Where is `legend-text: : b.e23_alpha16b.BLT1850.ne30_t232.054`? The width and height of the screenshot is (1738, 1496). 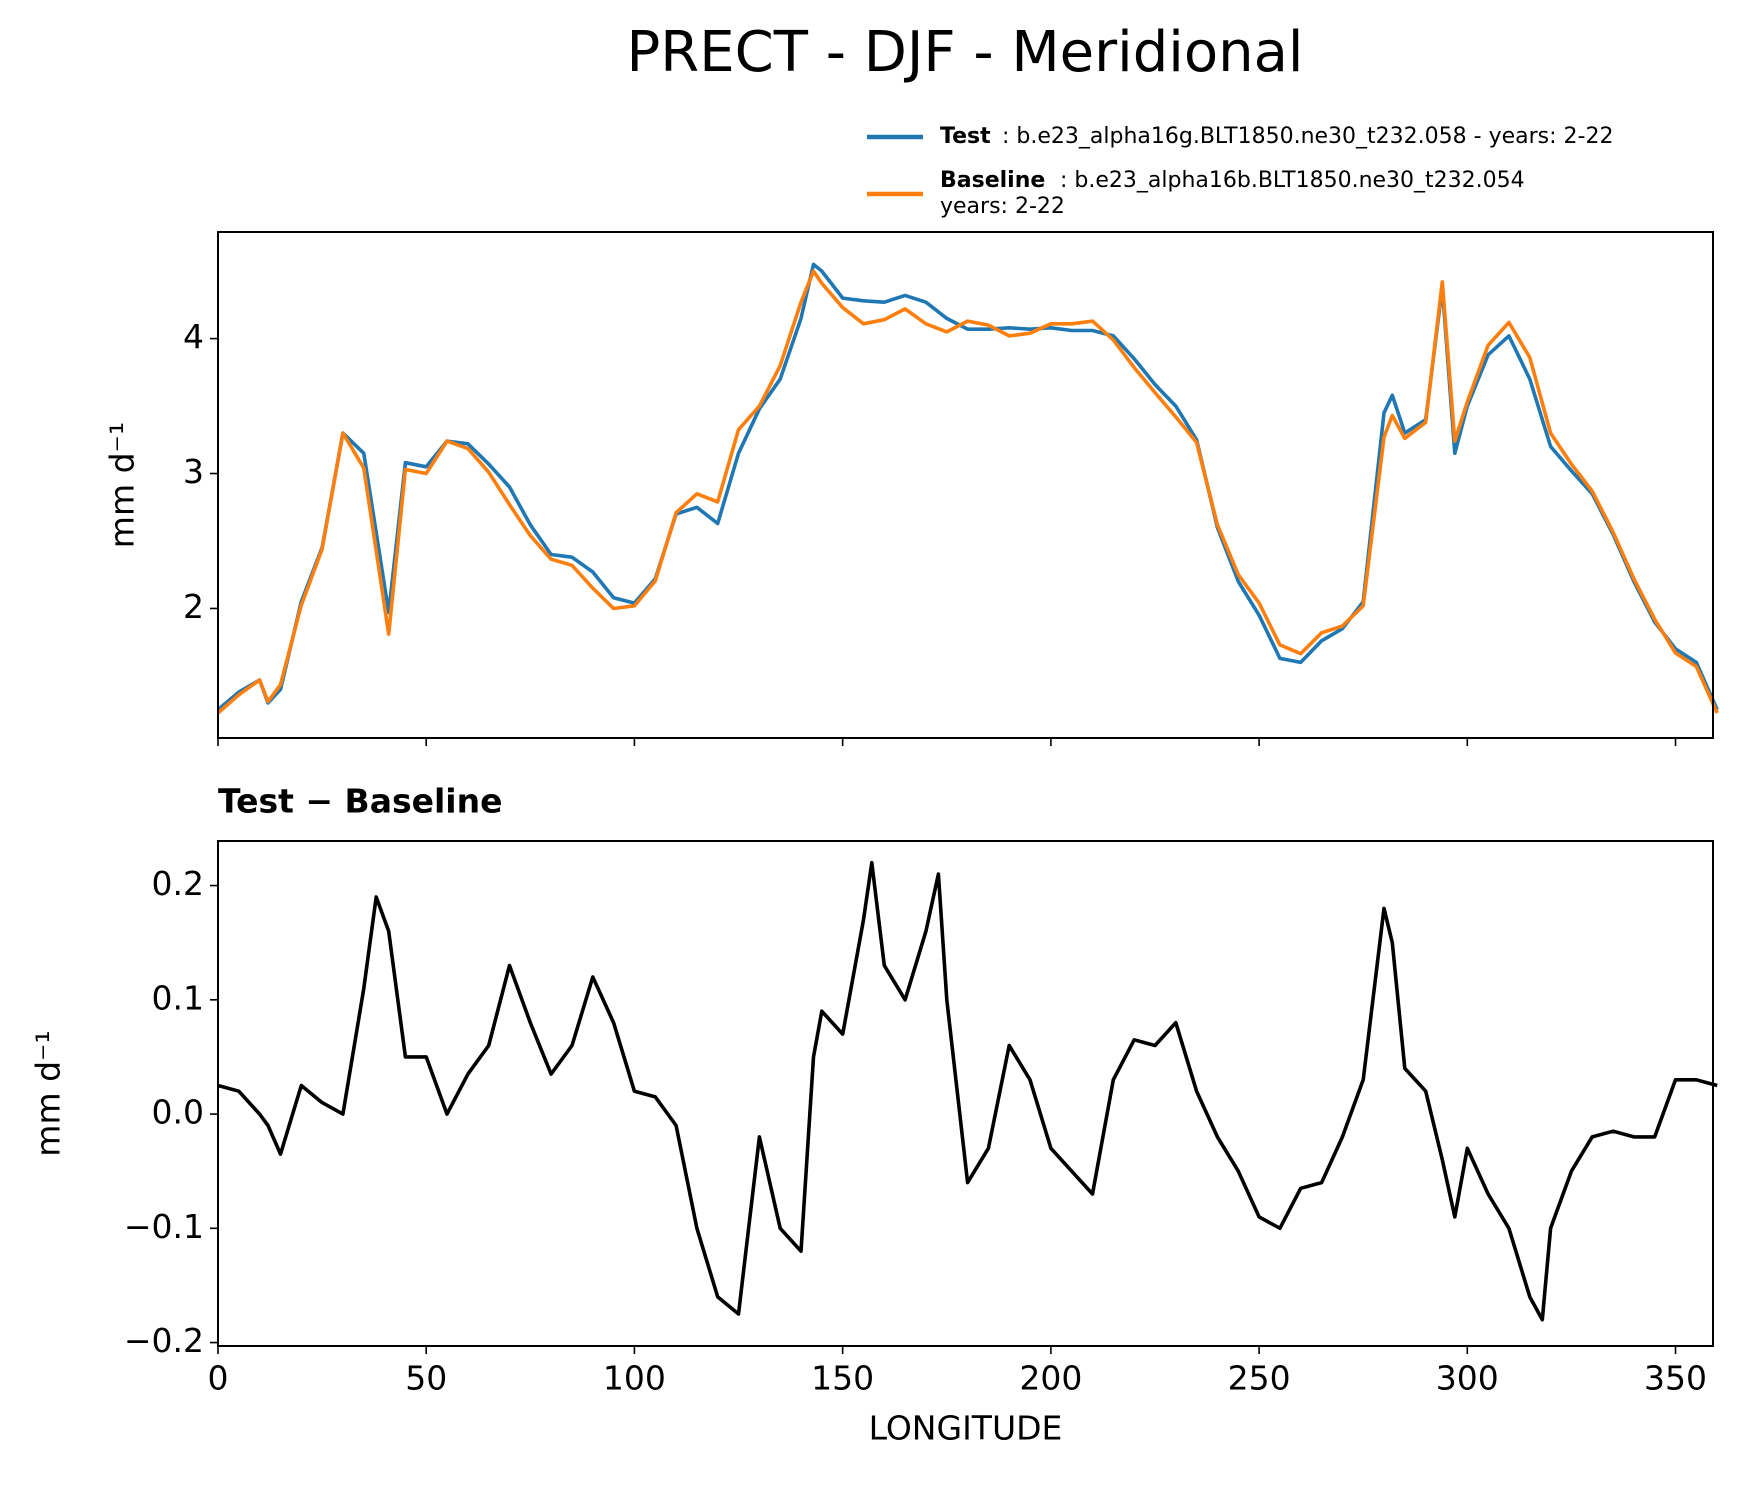
legend-text: : b.e23_alpha16b.BLT1850.ne30_t232.054 is located at coordinates (1292, 180).